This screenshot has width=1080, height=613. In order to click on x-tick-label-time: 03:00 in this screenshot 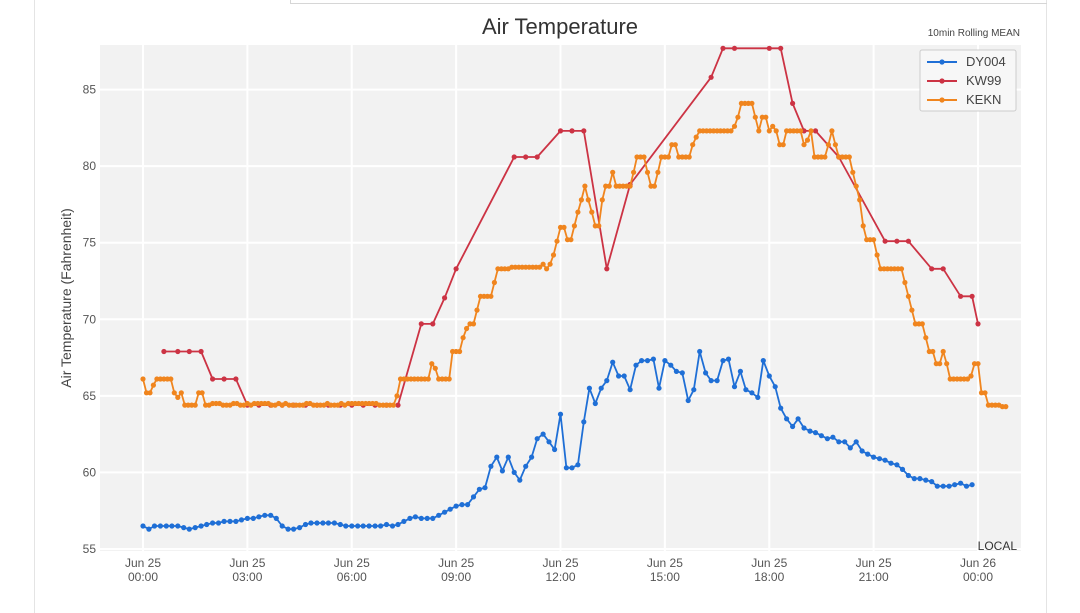, I will do `click(247, 577)`.